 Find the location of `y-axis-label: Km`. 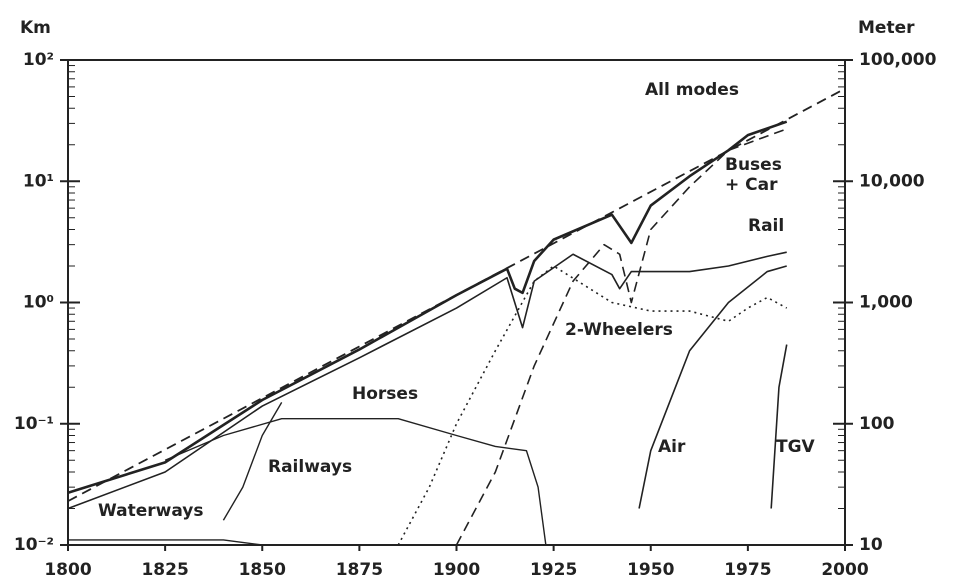

y-axis-label: Km is located at coordinates (35, 28).